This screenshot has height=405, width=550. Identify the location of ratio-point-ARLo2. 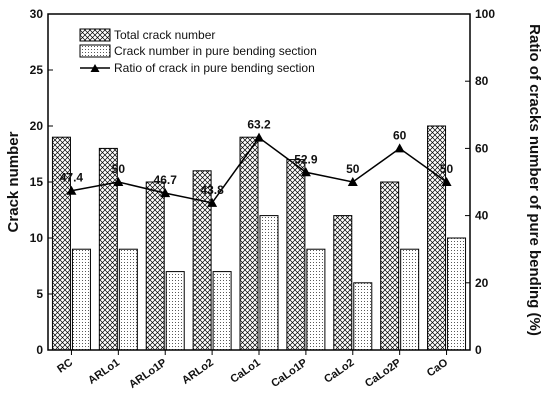
(212, 202).